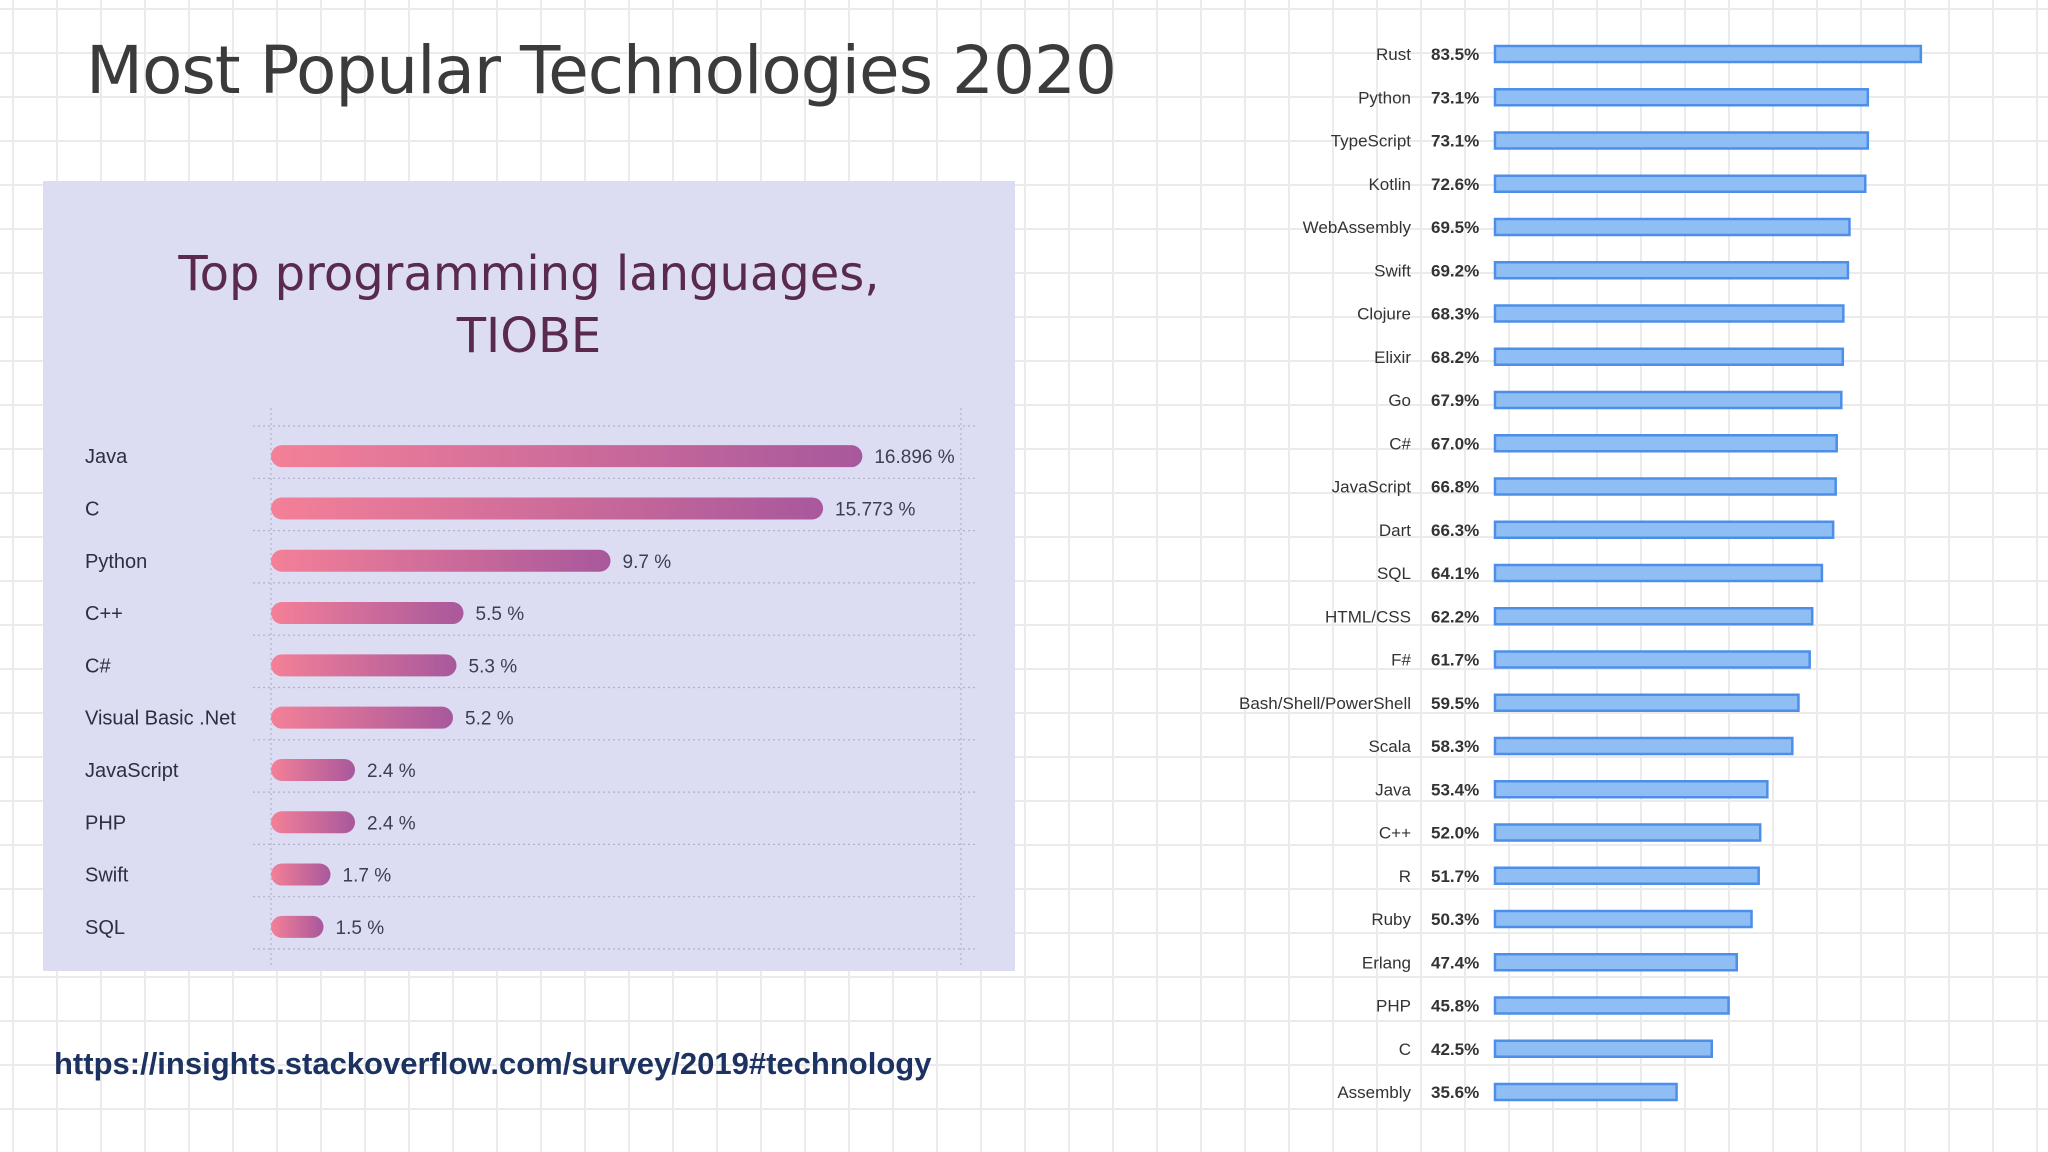 The height and width of the screenshot is (1152, 2048). What do you see at coordinates (1372, 487) in the screenshot?
I see `so-category-label-javascript: JavaScript` at bounding box center [1372, 487].